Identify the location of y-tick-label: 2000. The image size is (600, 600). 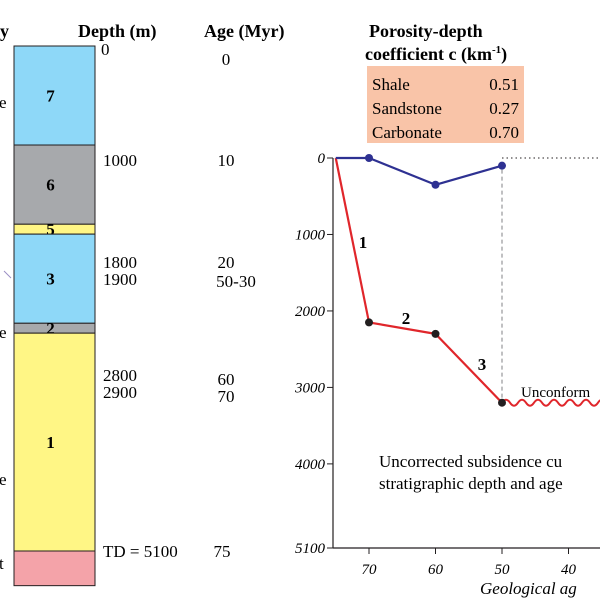
(310, 312).